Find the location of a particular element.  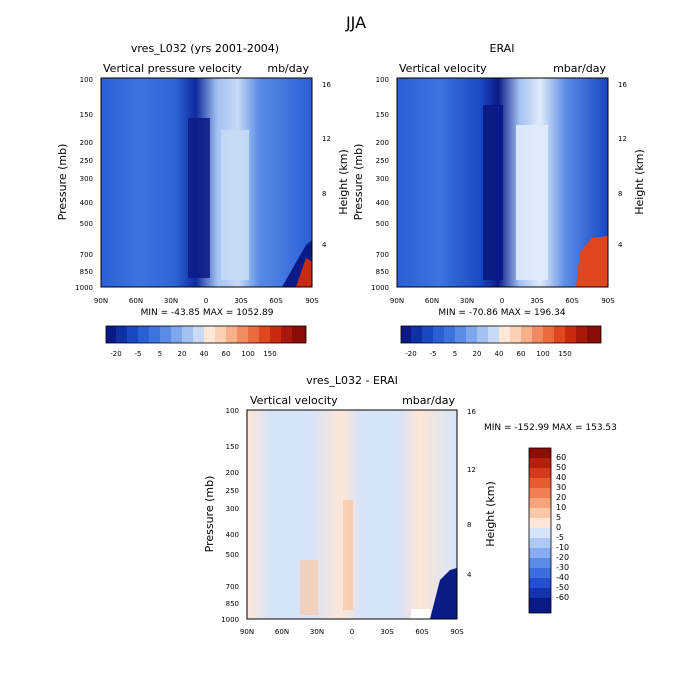

panel-diff-height-ticks: 16 12 8 4 is located at coordinates (471, 493).